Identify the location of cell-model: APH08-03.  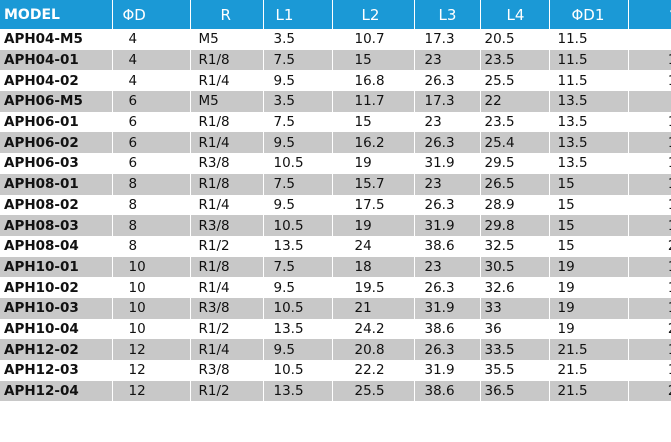
(56, 225).